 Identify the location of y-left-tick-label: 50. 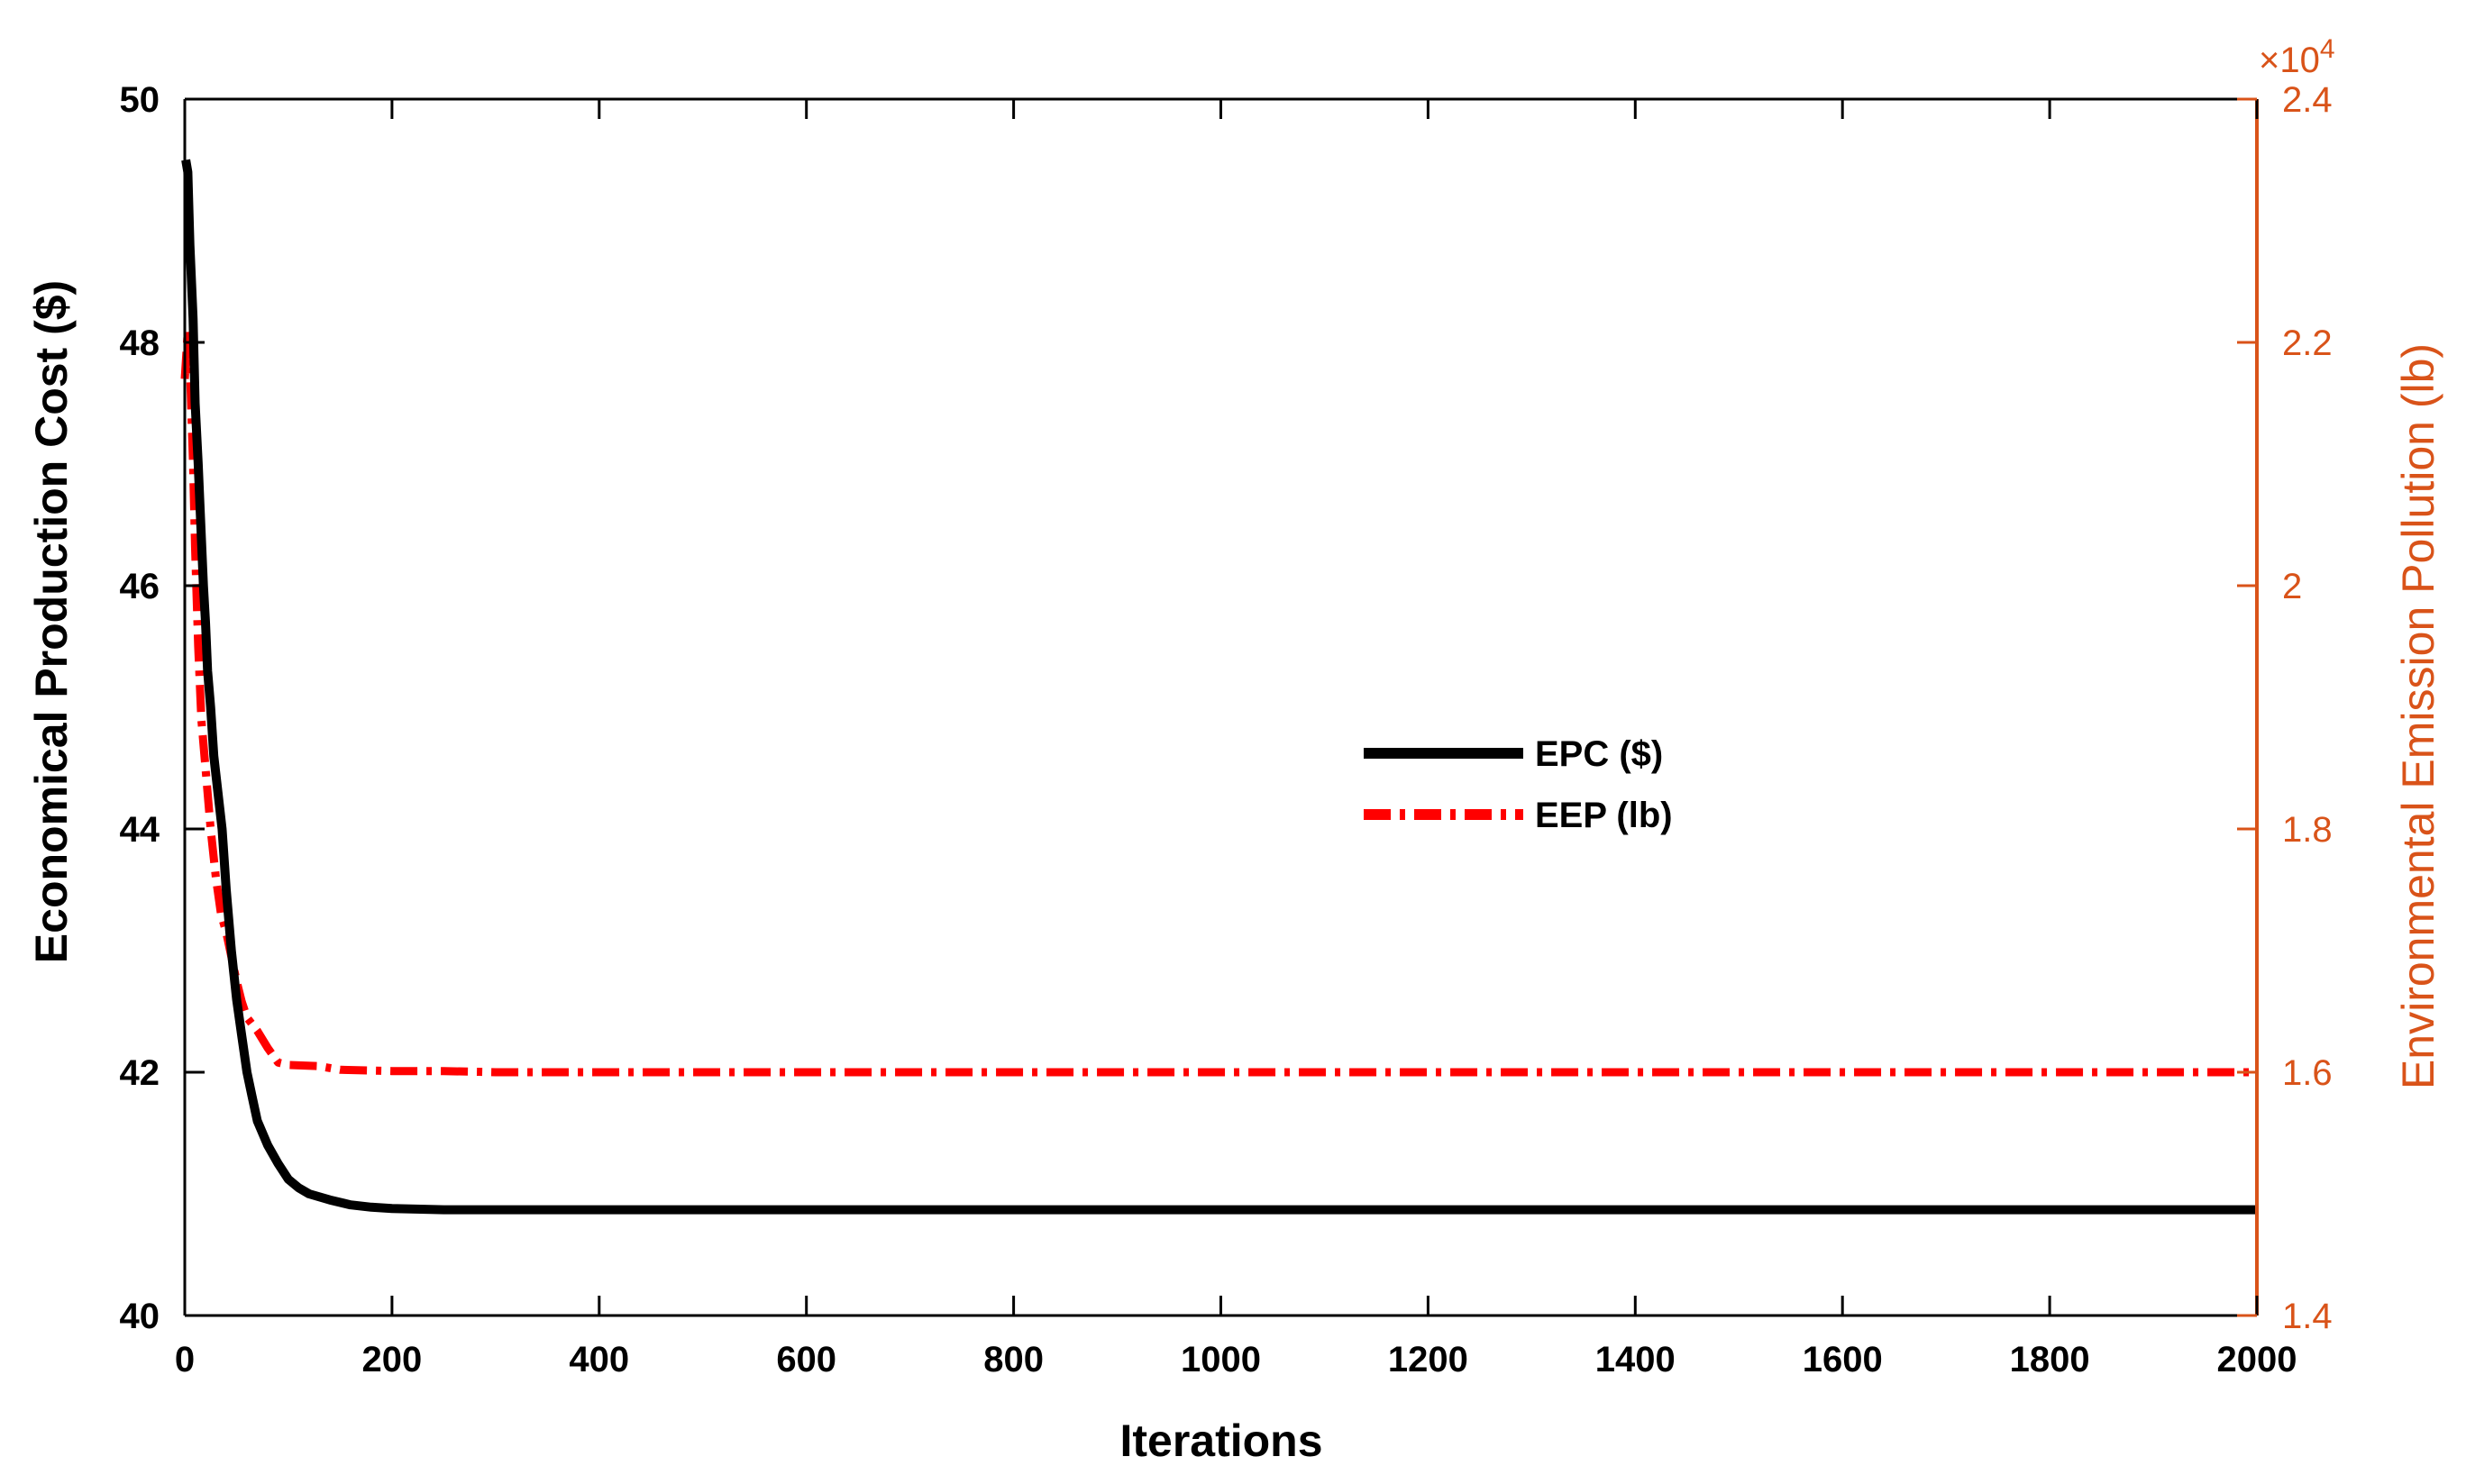
(140, 100).